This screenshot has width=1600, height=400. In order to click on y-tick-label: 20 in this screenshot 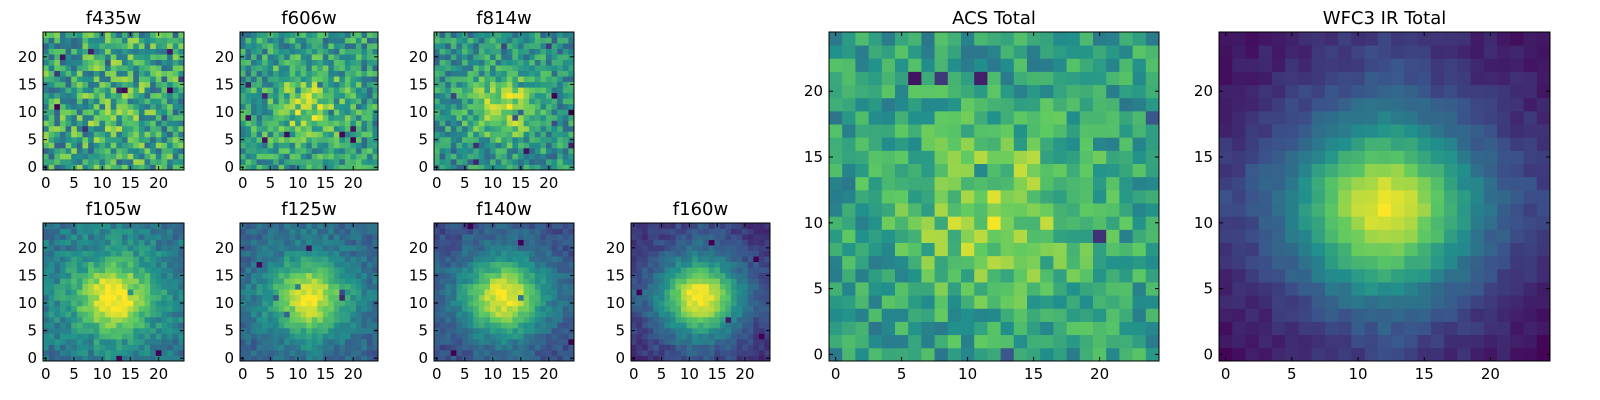, I will do `click(224, 57)`.